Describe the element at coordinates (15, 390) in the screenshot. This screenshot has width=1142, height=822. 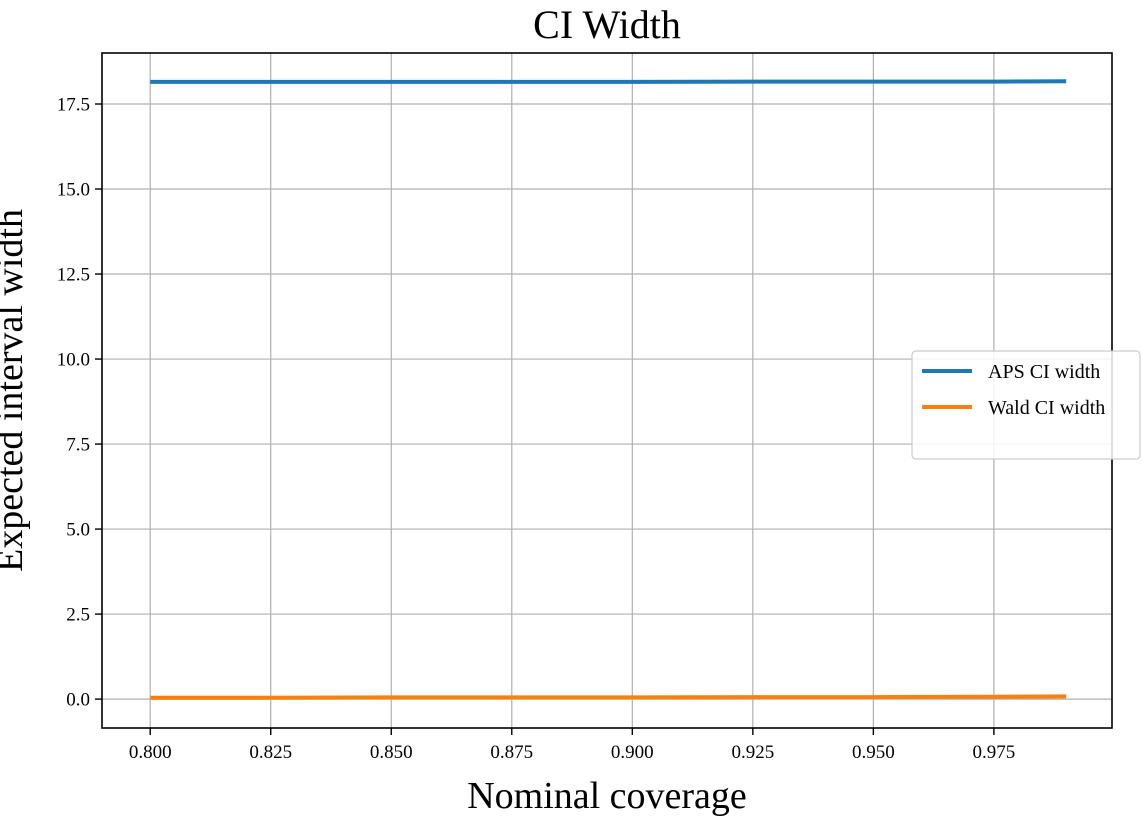
I see `y-axis-label: Expected interval width` at that location.